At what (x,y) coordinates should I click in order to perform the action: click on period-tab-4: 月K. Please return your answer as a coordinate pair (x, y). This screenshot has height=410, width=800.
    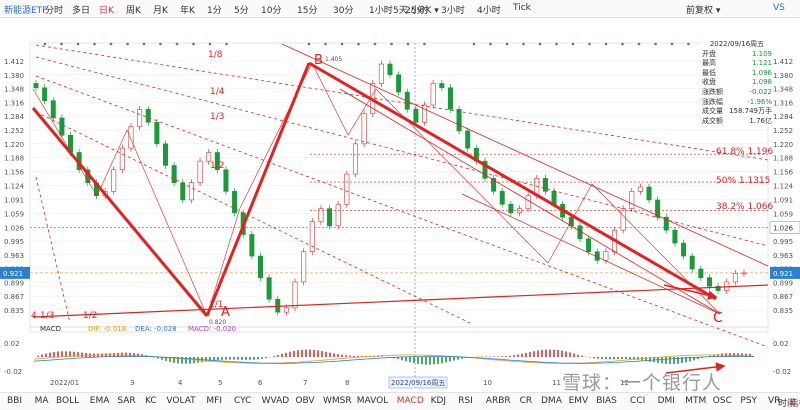
    Looking at the image, I should click on (160, 11).